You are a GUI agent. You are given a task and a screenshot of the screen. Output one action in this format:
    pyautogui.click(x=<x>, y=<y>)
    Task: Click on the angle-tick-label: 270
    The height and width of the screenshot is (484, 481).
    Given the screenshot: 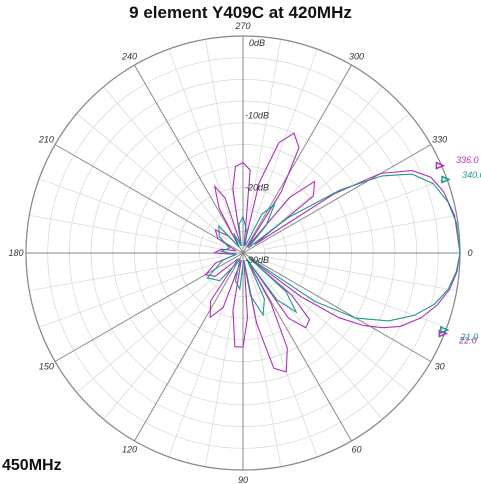 What is the action you would take?
    pyautogui.click(x=242, y=26)
    